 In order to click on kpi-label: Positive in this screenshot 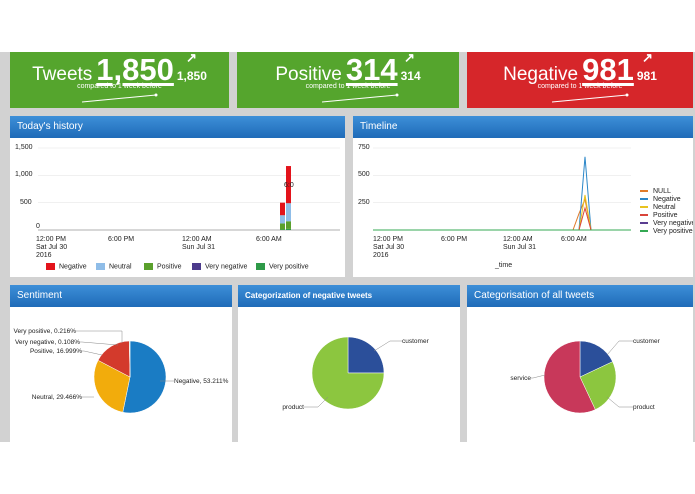, I will do `click(308, 74)`.